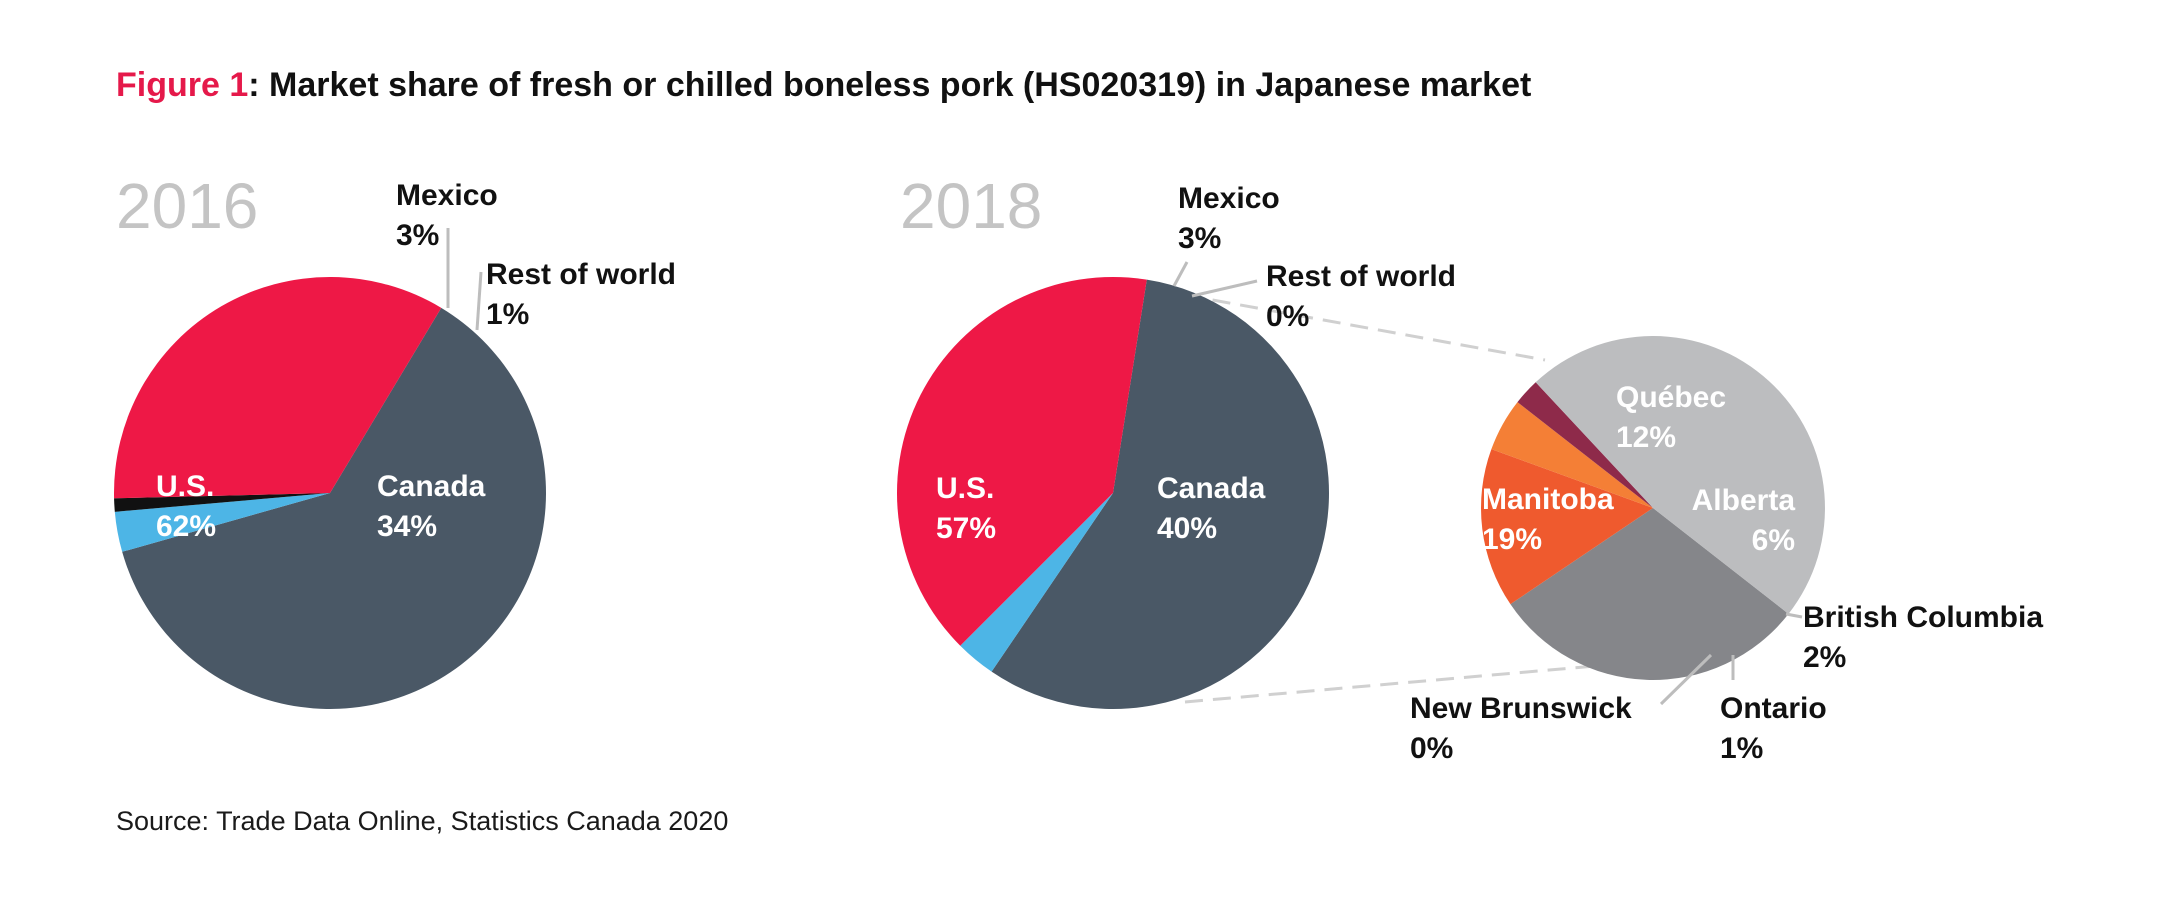 This screenshot has height=907, width=2160. Describe the element at coordinates (277, 387) in the screenshot. I see `slice-canada-2016` at that location.